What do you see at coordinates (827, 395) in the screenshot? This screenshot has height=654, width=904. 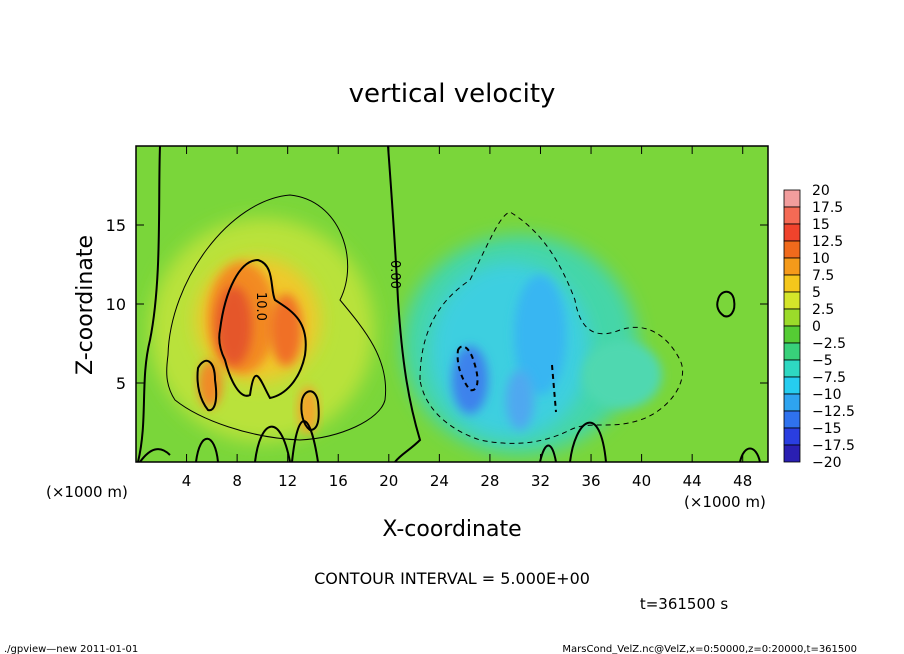 I see `colorbar-label: −10` at bounding box center [827, 395].